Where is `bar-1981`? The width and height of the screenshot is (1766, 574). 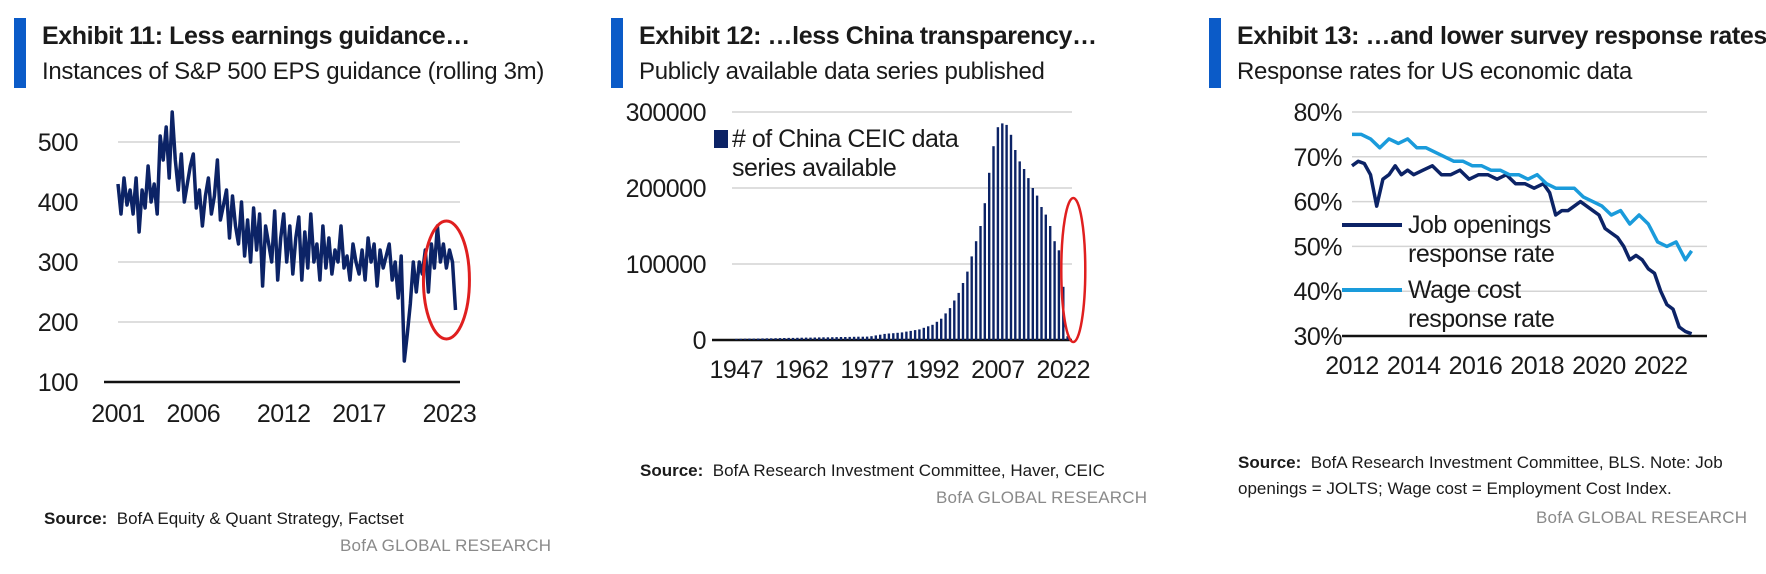 bar-1981 is located at coordinates (884, 336).